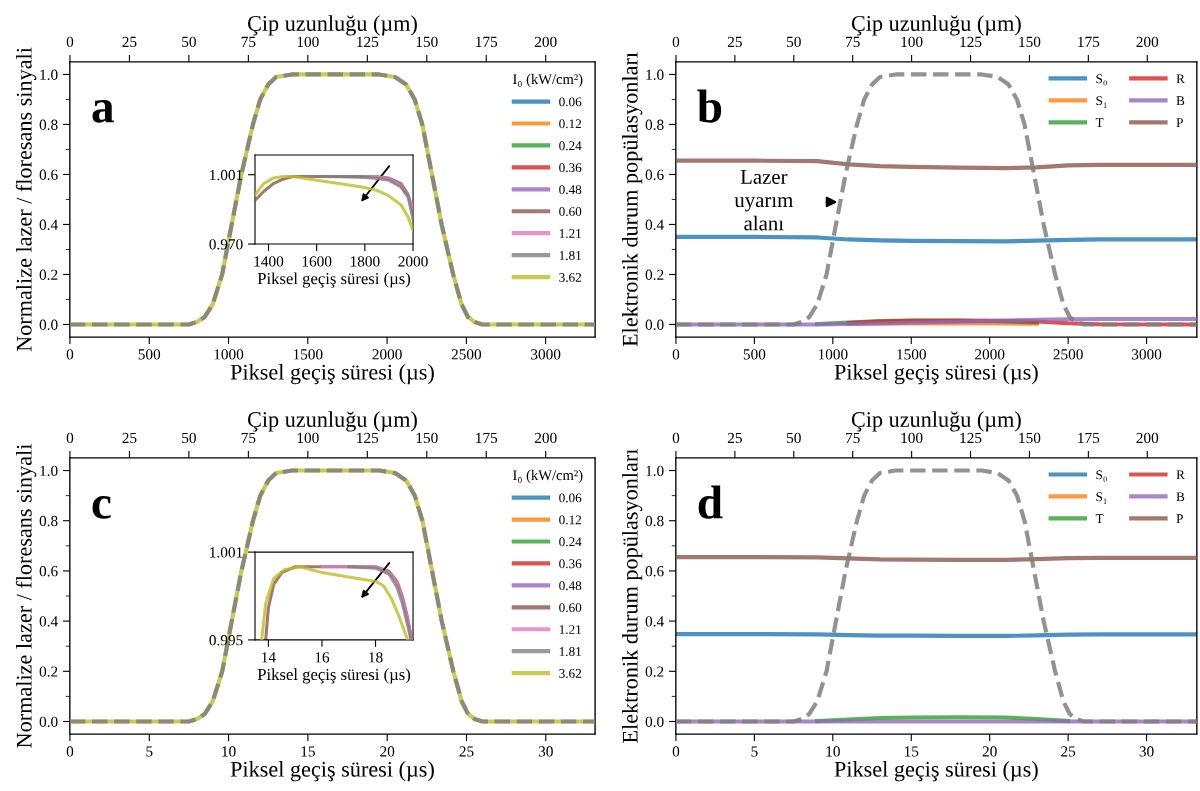 The image size is (1200, 791). Describe the element at coordinates (70, 751) in the screenshot. I see `x-tick-label: 0` at that location.